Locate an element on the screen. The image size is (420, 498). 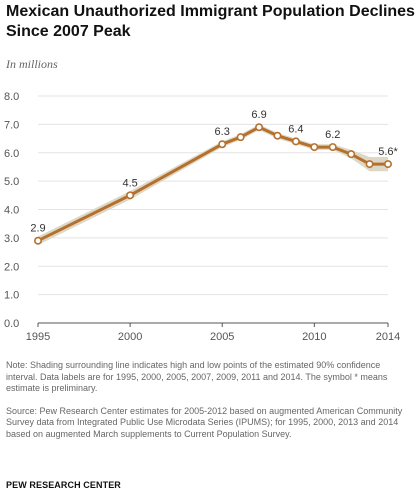
y-tick-label: 0.0 is located at coordinates (11, 324).